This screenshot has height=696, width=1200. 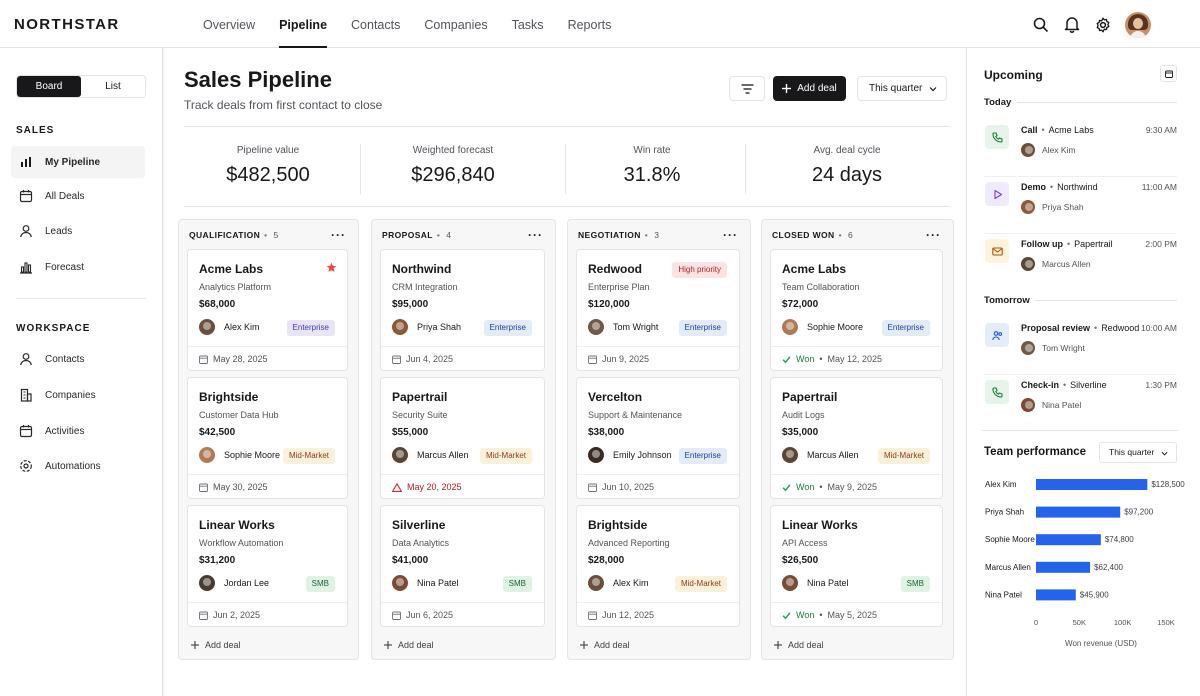 What do you see at coordinates (527, 25) in the screenshot?
I see `nav-tasks: Tasks` at bounding box center [527, 25].